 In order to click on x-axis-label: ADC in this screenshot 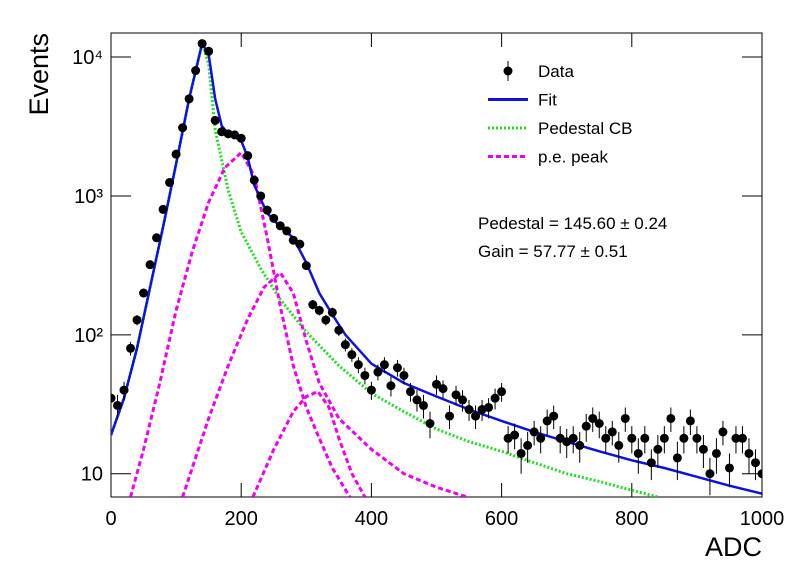, I will do `click(733, 547)`.